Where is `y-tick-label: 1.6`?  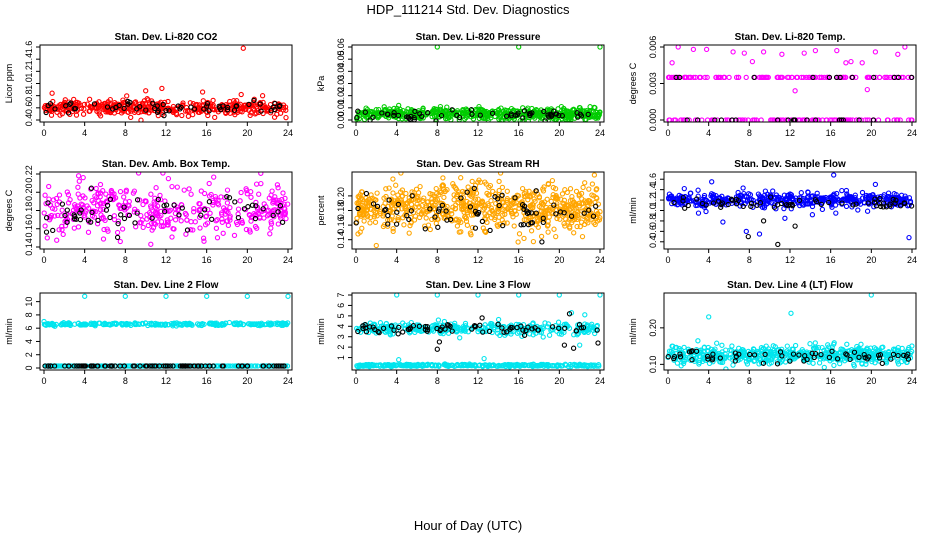 y-tick-label: 1.6 is located at coordinates (29, 47).